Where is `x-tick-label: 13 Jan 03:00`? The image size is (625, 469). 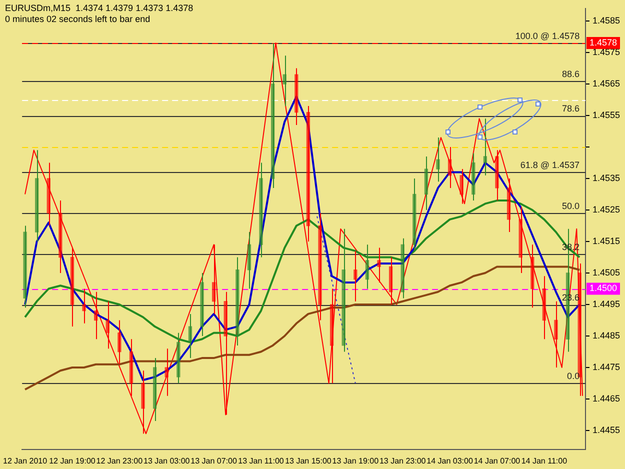 x-tick-label: 13 Jan 03:00 is located at coordinates (166, 461).